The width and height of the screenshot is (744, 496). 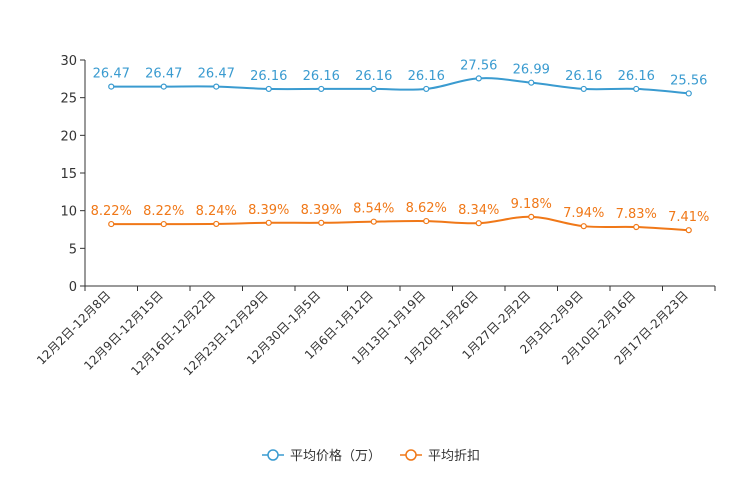 What do you see at coordinates (426, 208) in the screenshot?
I see `data-label: 8.62%` at bounding box center [426, 208].